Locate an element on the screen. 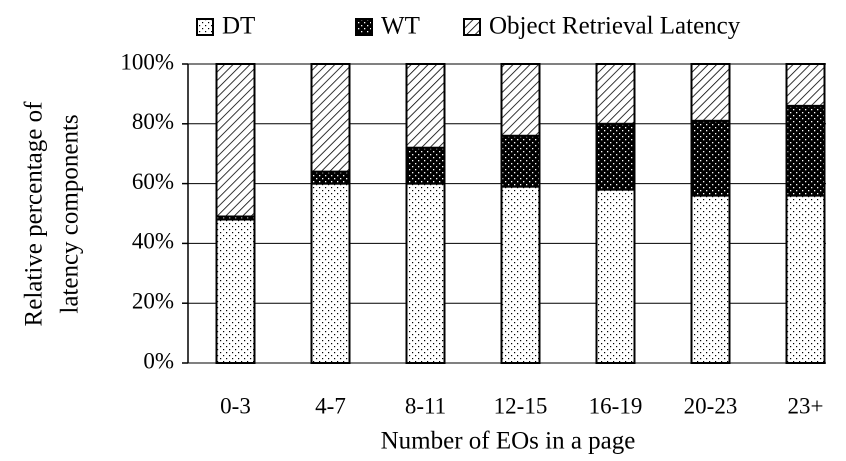  x-tick-label: 8-11 is located at coordinates (425, 405).